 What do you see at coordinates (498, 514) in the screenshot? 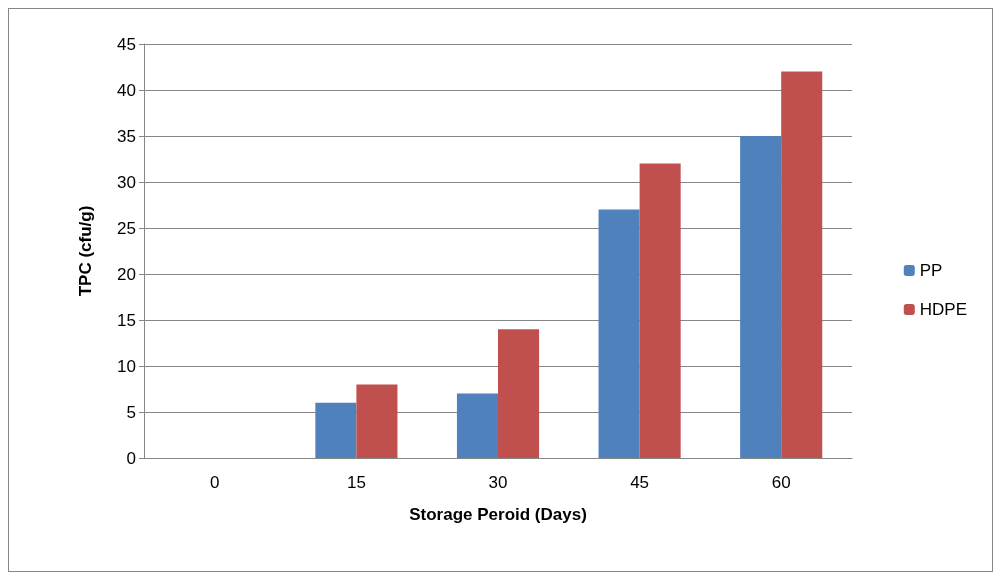
I see `x-axis-title: Storage Peroid (Days)` at bounding box center [498, 514].